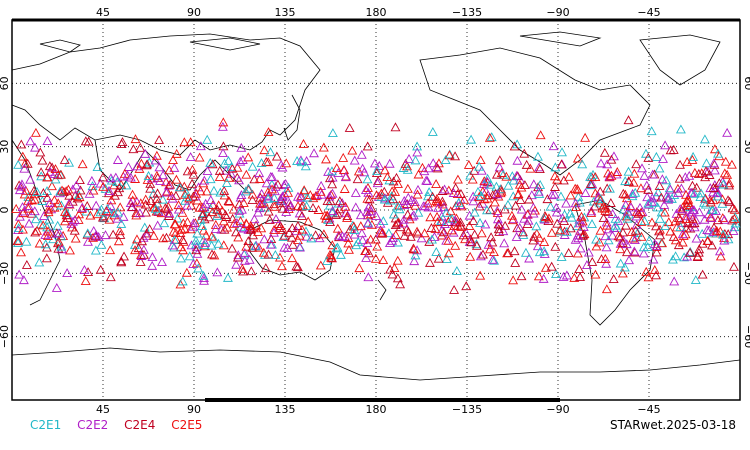 This screenshot has height=450, width=750. Describe the element at coordinates (194, 409) in the screenshot. I see `bottom-lon-label: 90` at that location.